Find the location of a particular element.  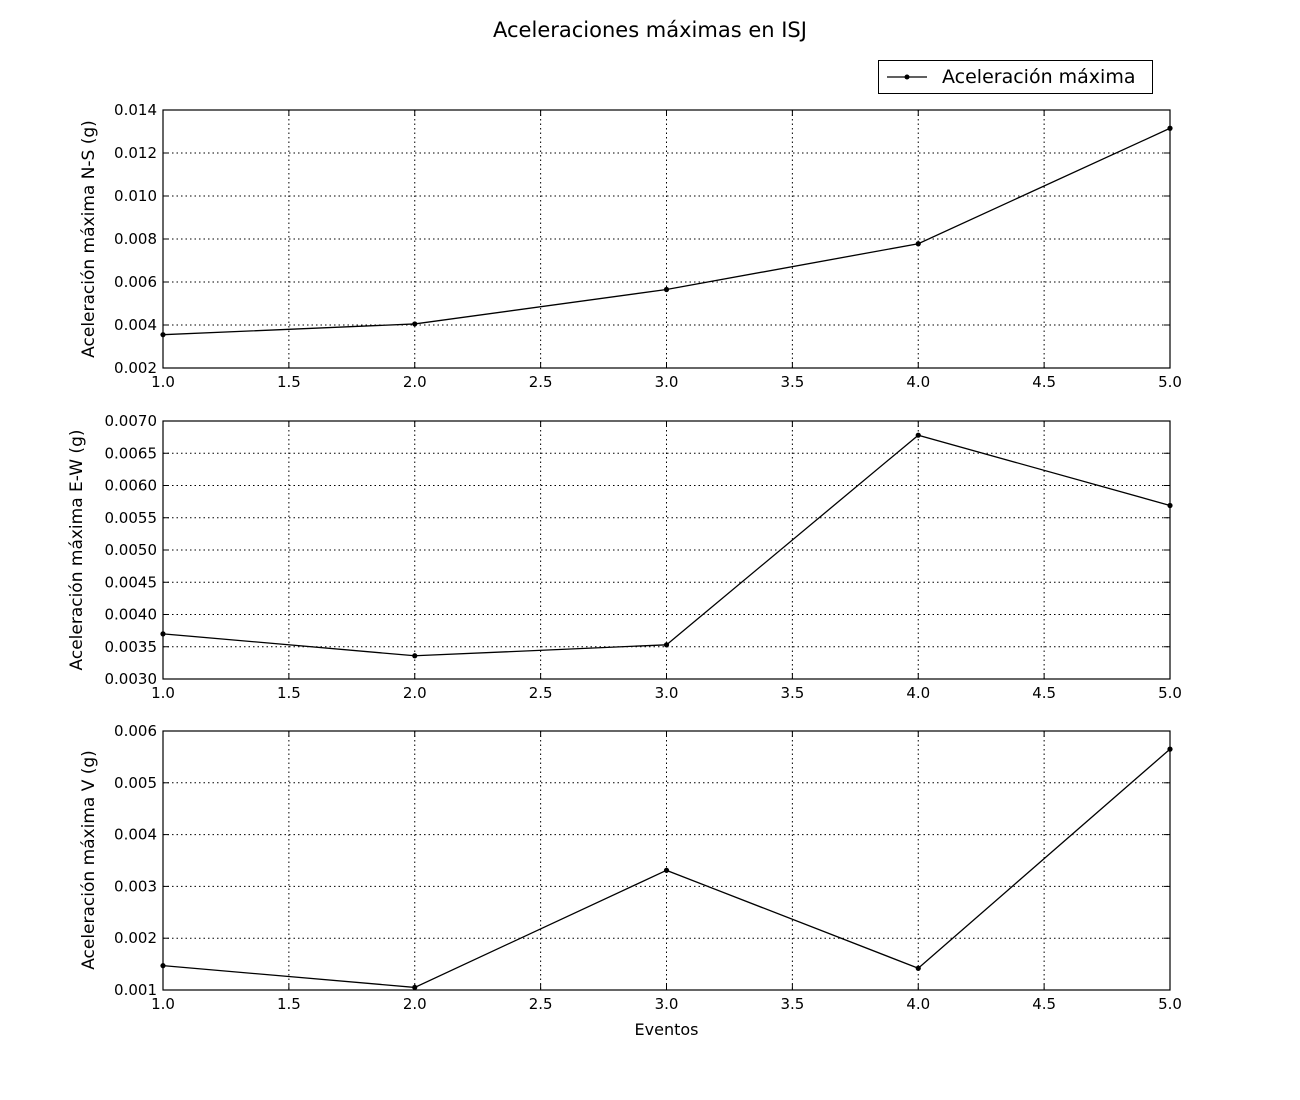

y-tick-label: 0.0040 is located at coordinates (131, 615).